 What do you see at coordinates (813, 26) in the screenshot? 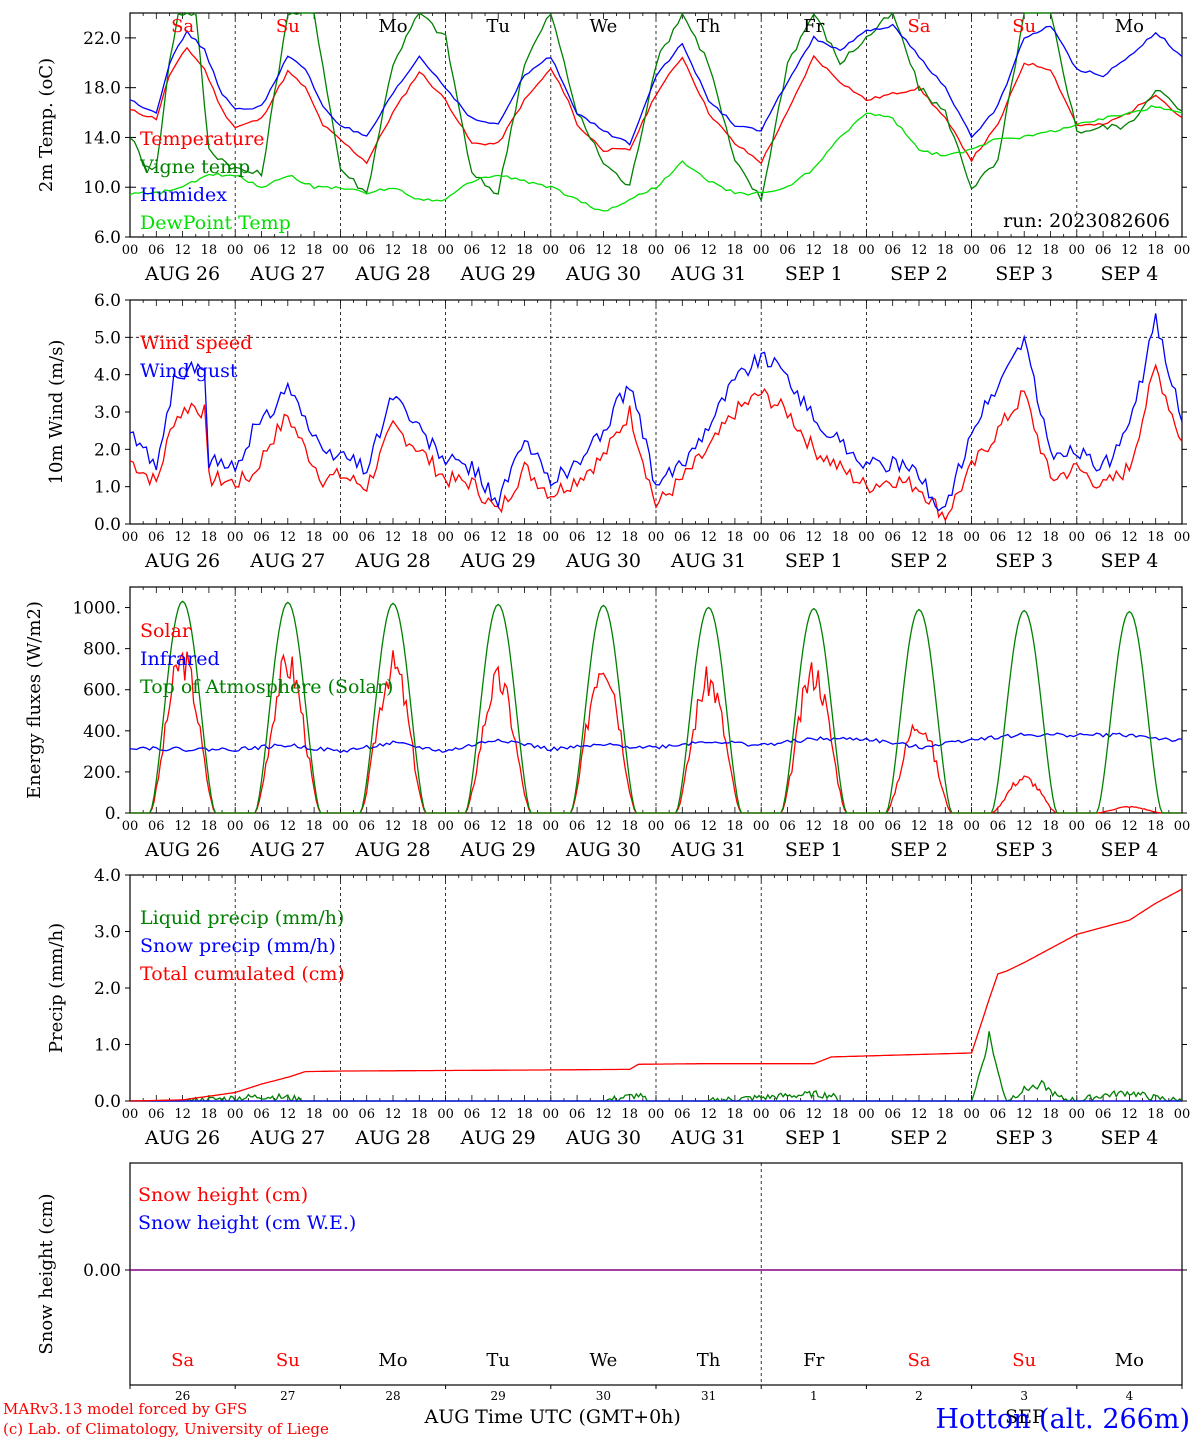
I see `weekday-label: Fr` at bounding box center [813, 26].